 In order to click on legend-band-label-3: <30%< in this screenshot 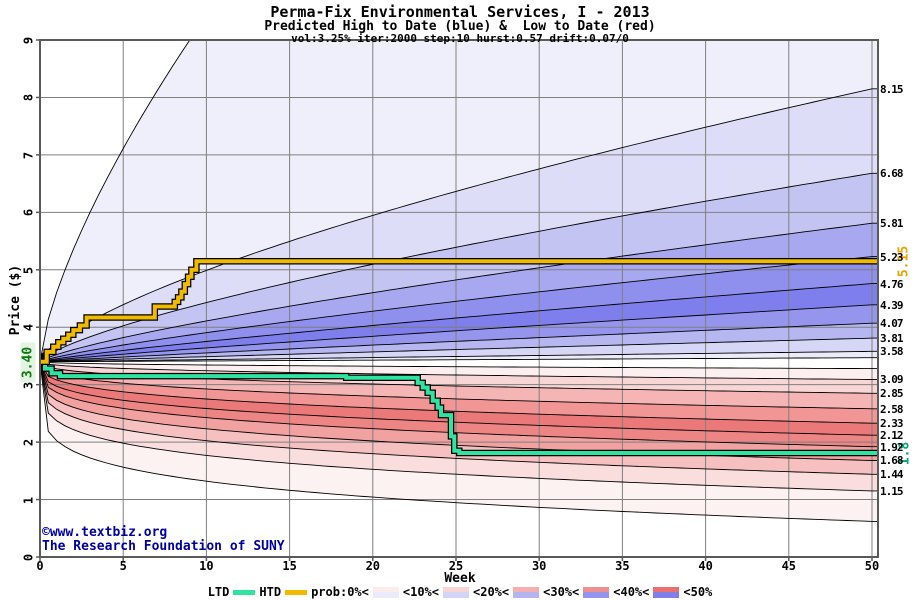, I will do `click(561, 592)`.